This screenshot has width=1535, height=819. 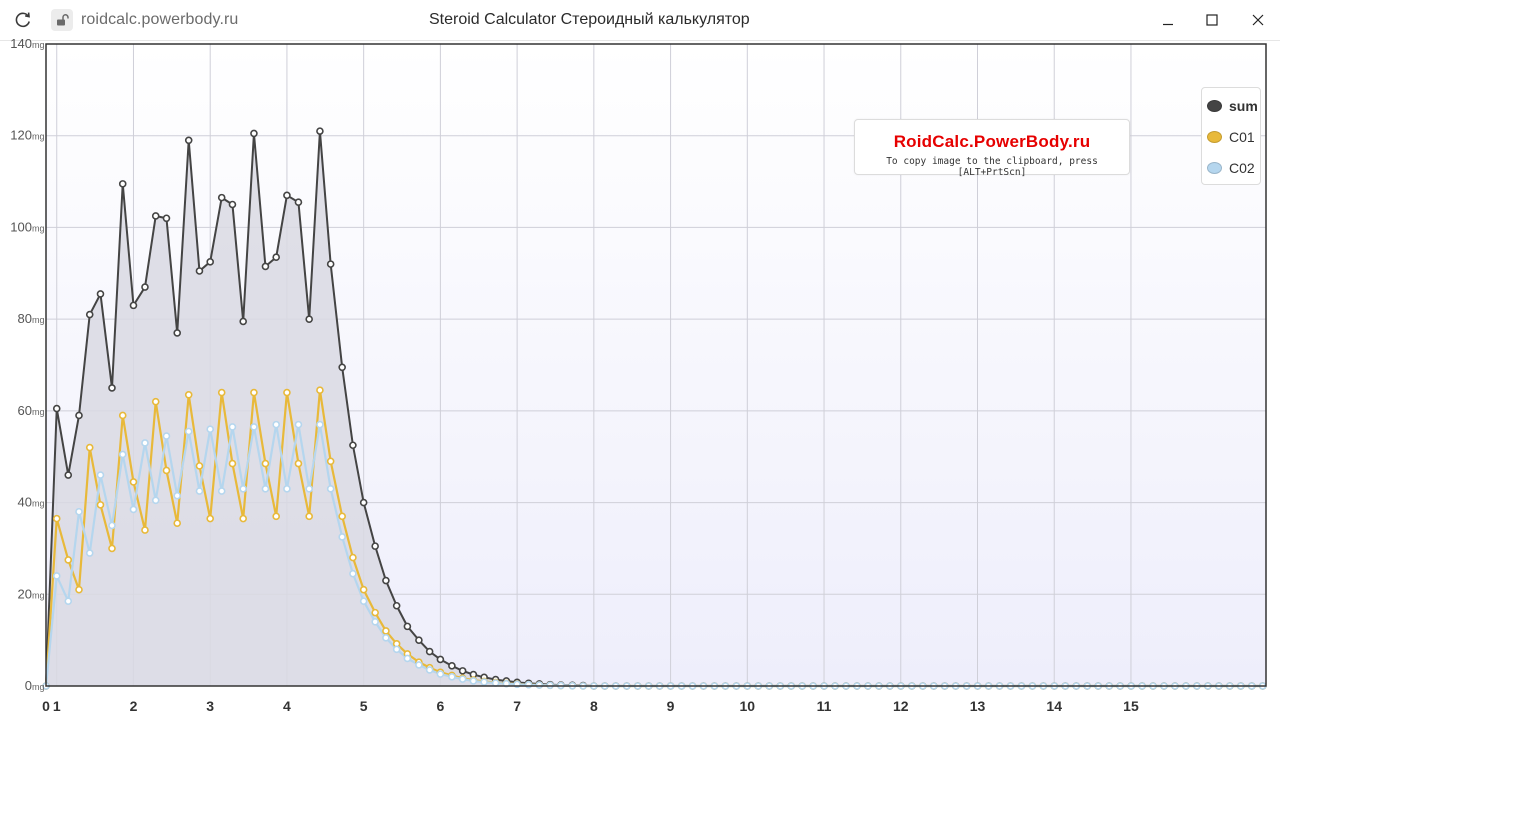 I want to click on x-tick-label-14: 14, so click(x=1054, y=706).